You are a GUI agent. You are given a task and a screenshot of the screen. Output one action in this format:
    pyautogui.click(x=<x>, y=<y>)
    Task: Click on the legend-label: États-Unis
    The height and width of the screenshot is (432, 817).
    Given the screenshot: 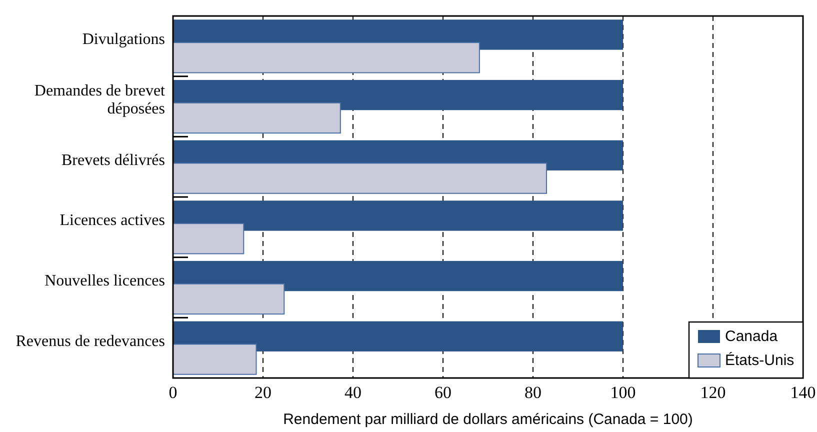 What is the action you would take?
    pyautogui.click(x=759, y=359)
    